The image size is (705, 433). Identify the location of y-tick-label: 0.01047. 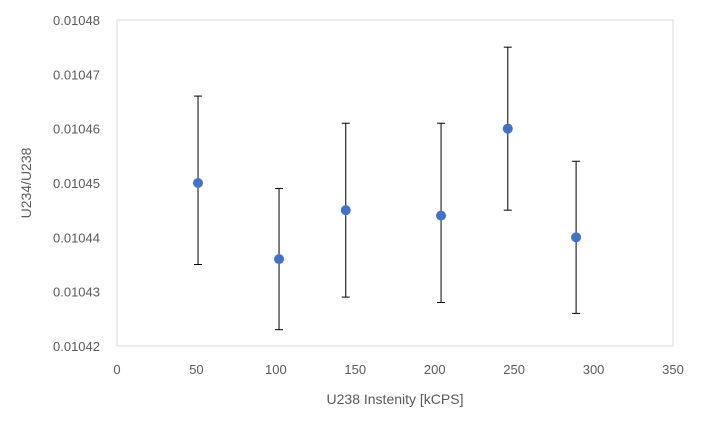
(76, 74).